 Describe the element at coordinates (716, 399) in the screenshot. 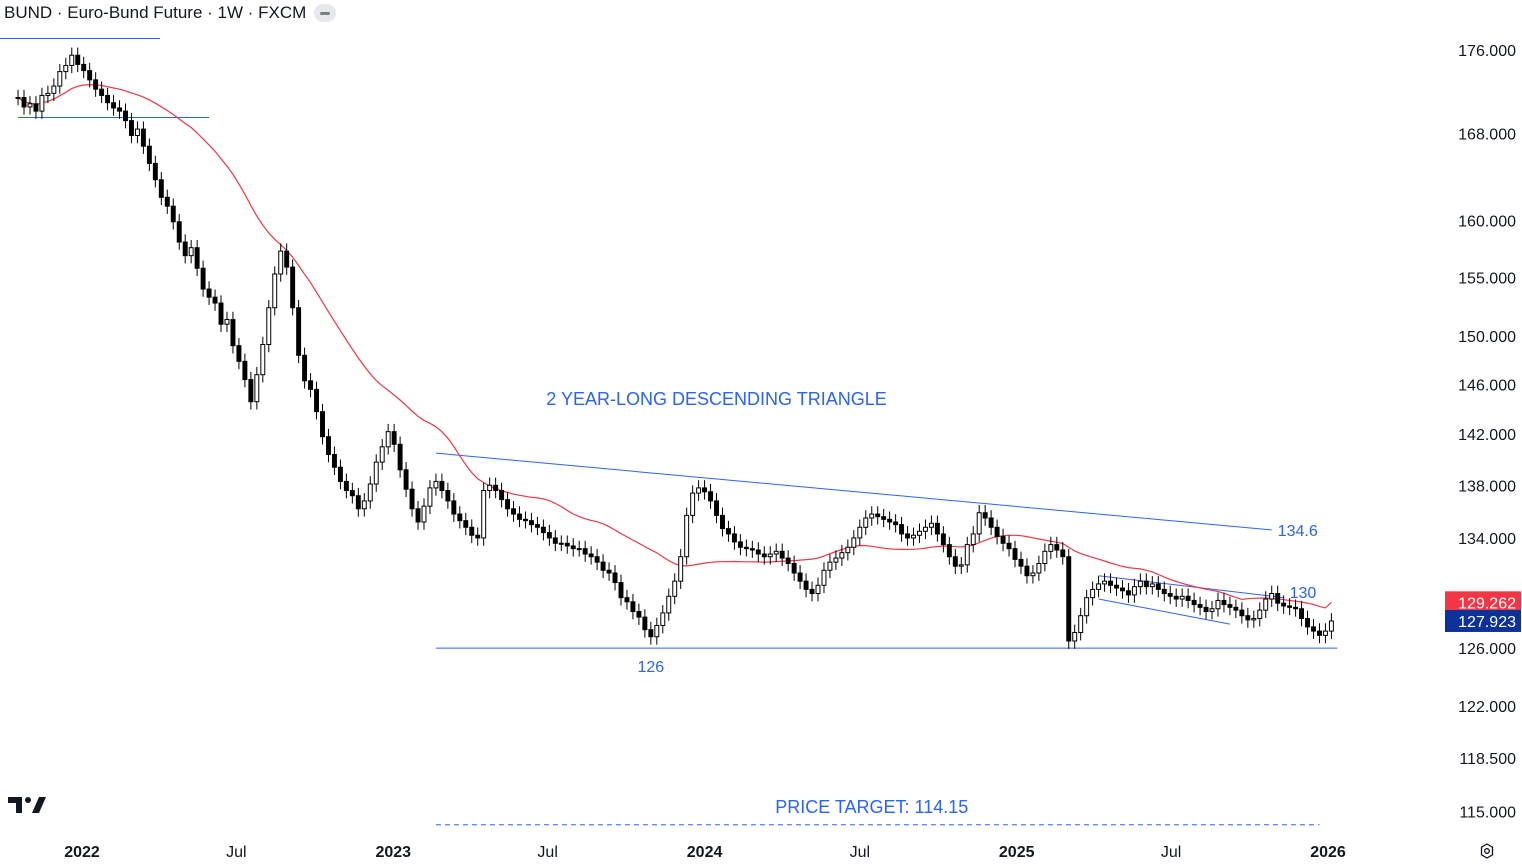

I see `pattern-title-label: 2 YEAR-LONG DESCENDING TRIANGLE` at that location.